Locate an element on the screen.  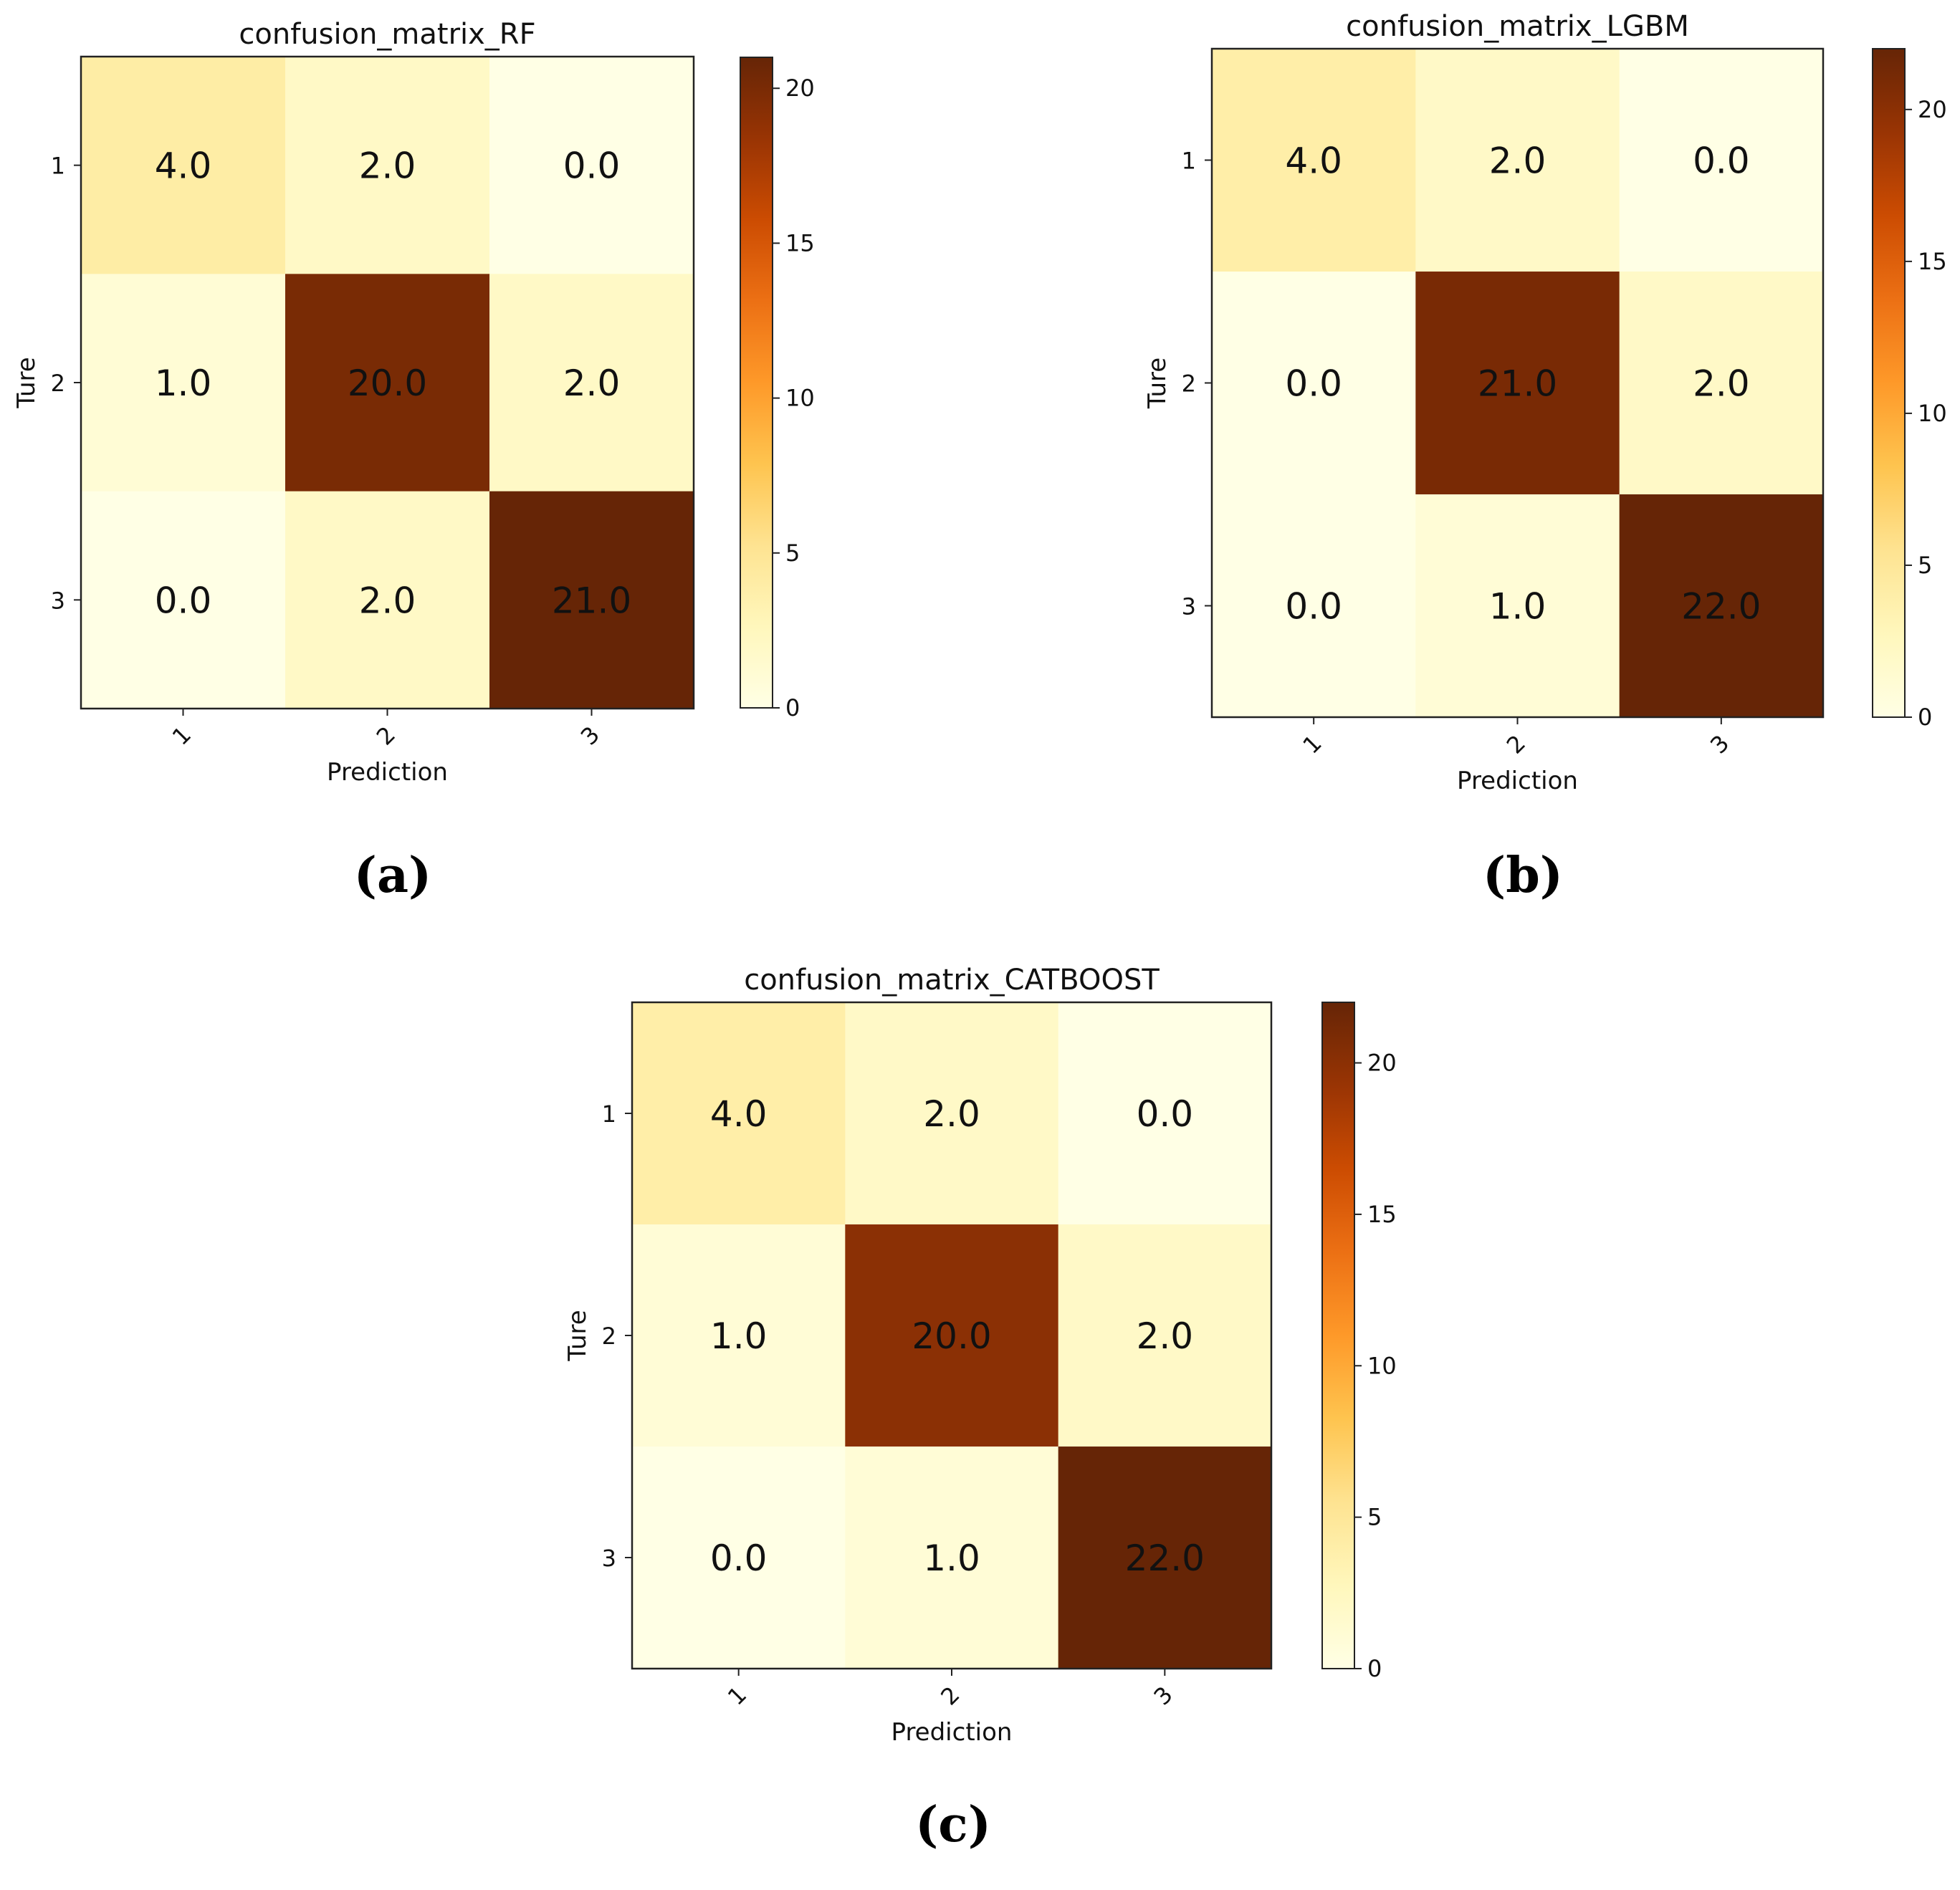
panel-label: (b) is located at coordinates (1523, 876).